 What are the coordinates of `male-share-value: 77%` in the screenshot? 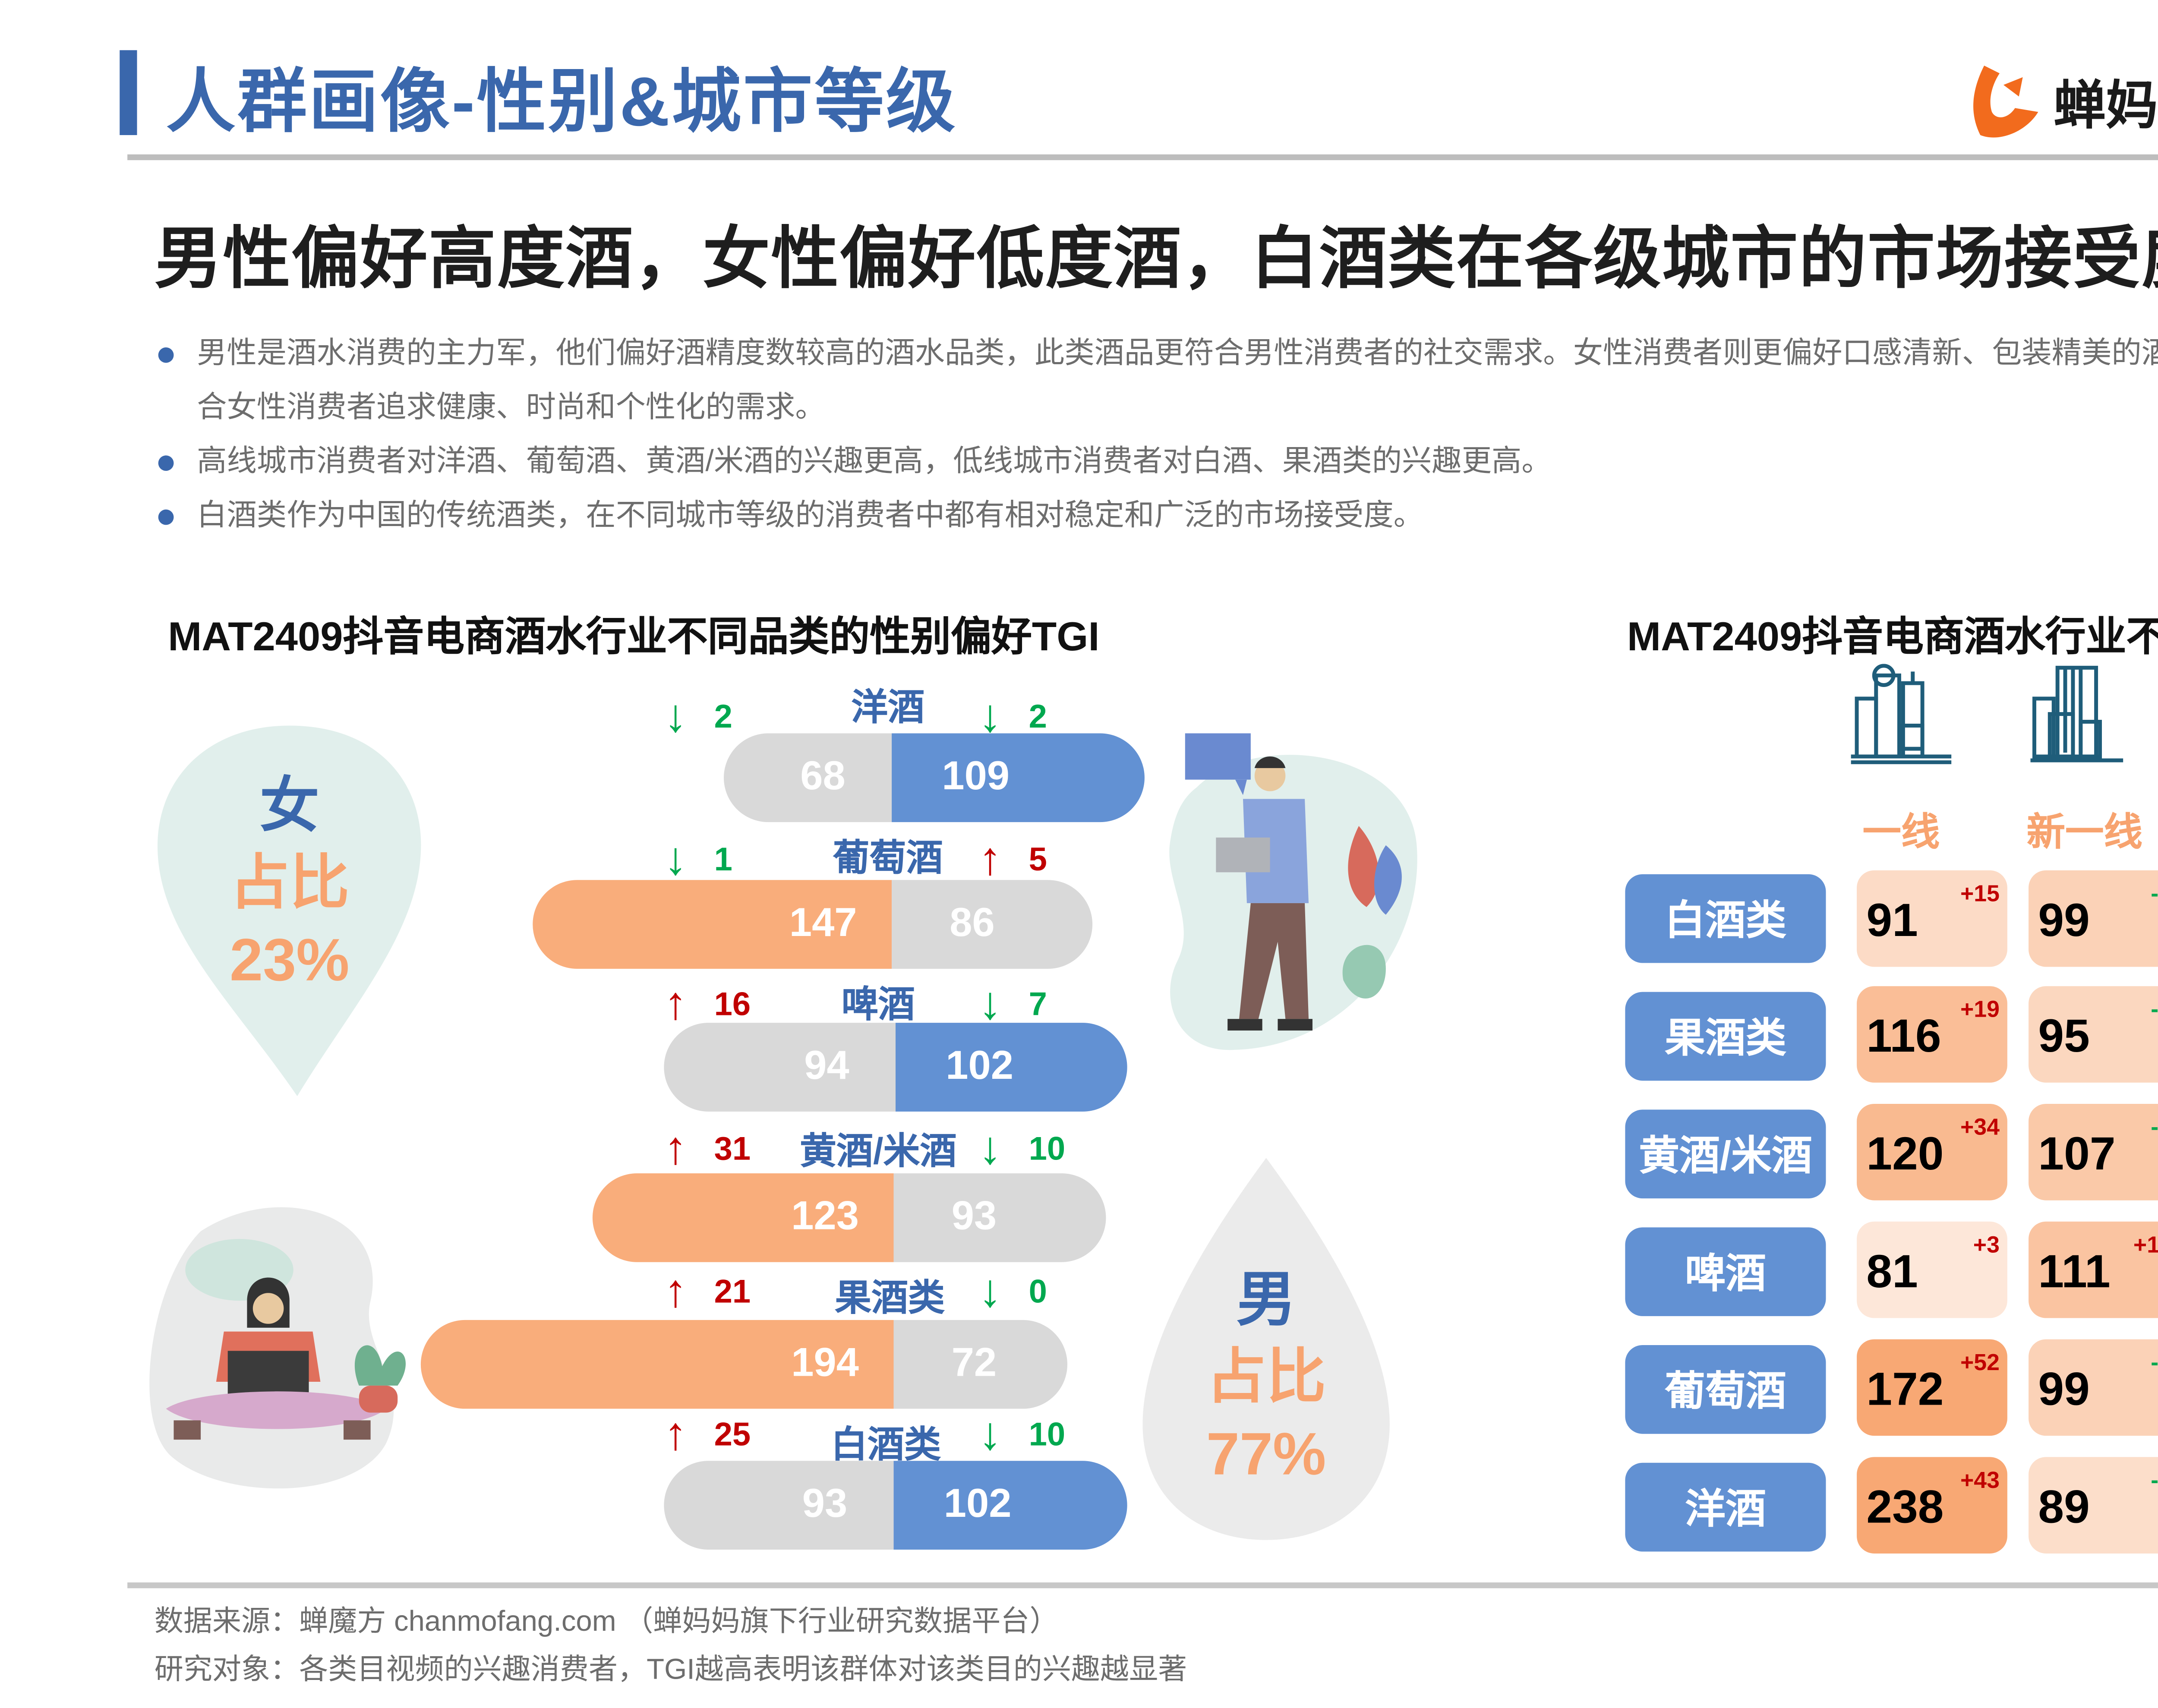 It's located at (1266, 1454).